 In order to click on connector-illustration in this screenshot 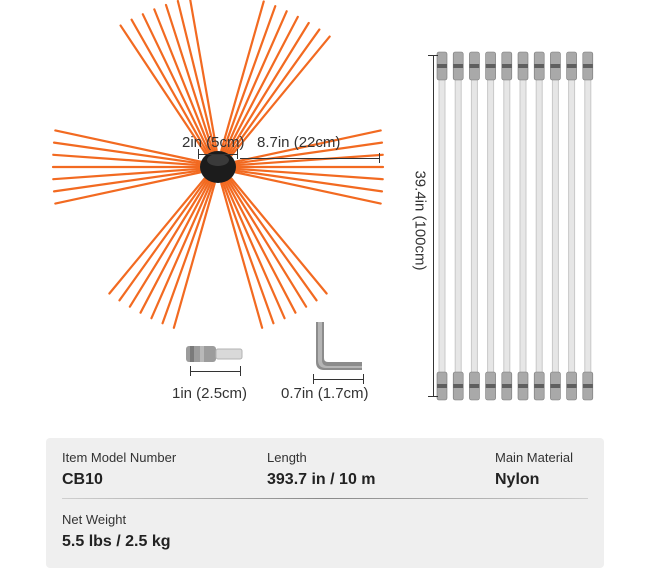, I will do `click(214, 354)`.